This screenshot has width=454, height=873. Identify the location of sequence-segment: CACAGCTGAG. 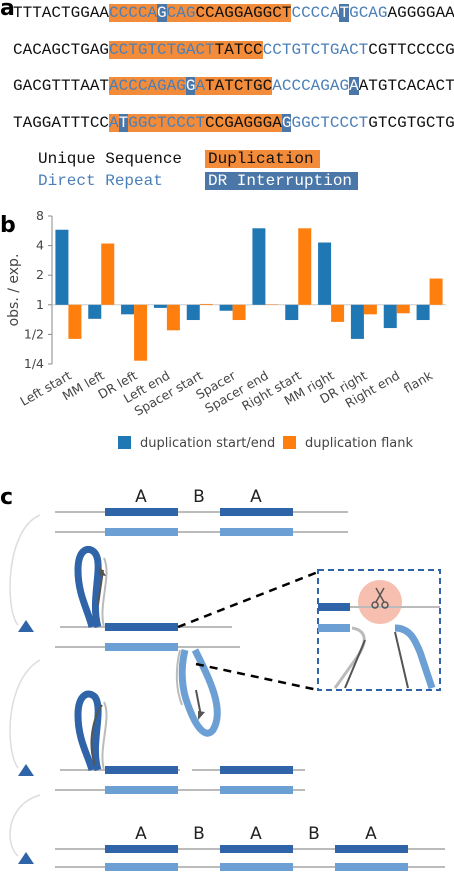
(61, 49).